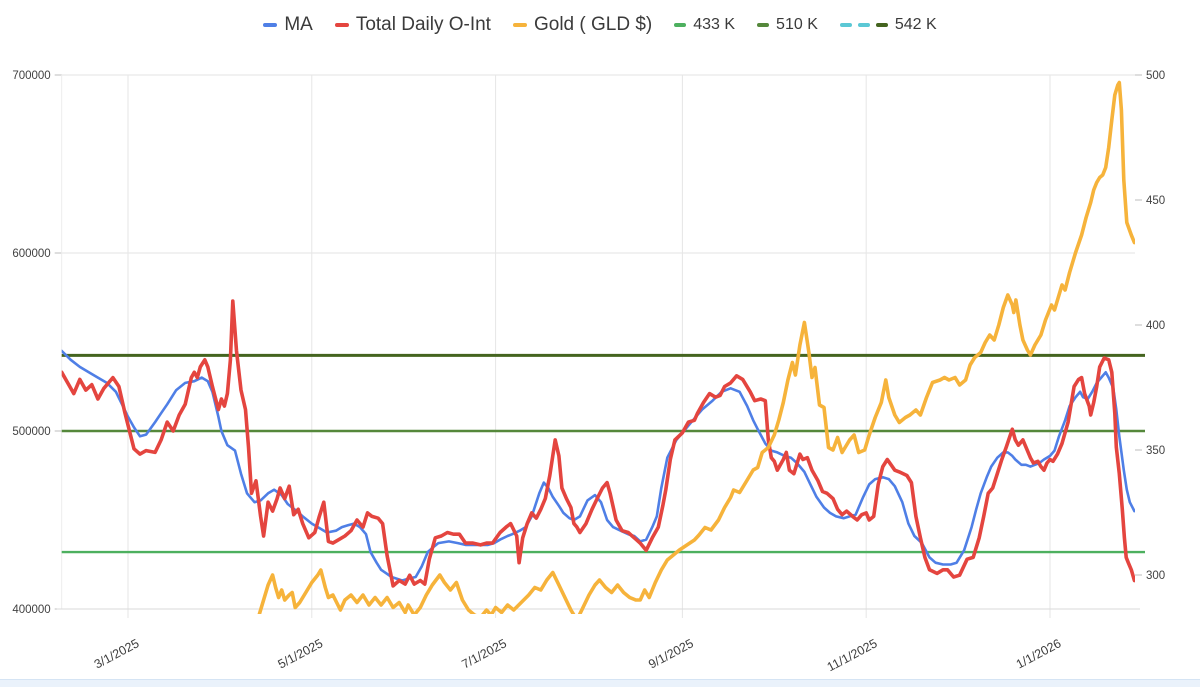 Image resolution: width=1200 pixels, height=687 pixels. I want to click on legend-item-ma: MA, so click(288, 25).